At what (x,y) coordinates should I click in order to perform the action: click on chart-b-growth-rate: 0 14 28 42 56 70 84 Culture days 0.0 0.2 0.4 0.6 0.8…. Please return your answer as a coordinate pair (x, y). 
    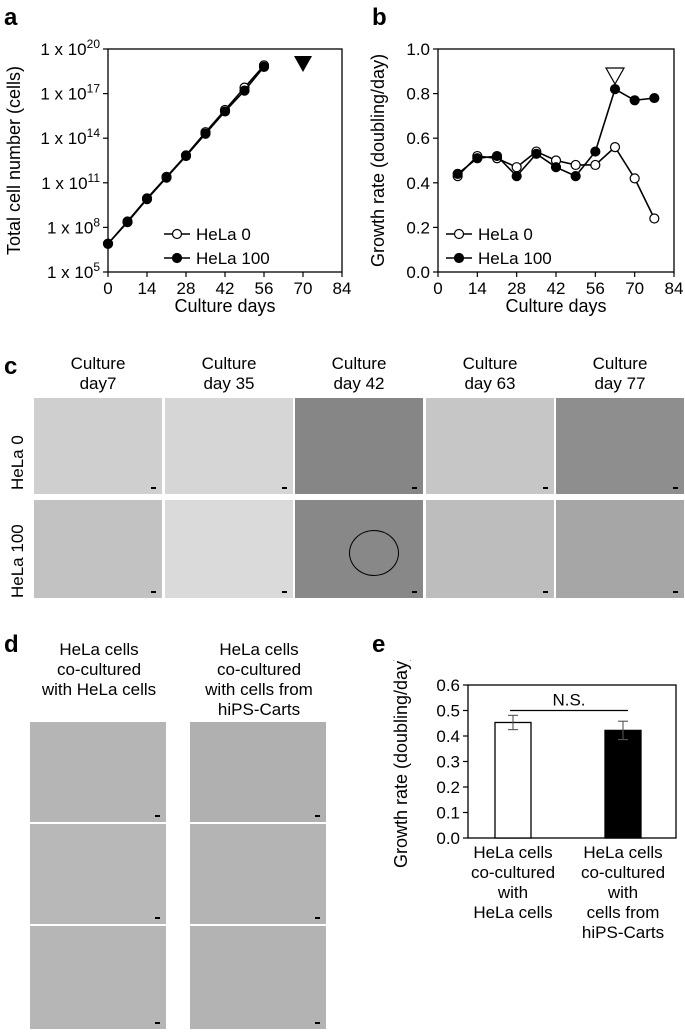
    Looking at the image, I should click on (525, 178).